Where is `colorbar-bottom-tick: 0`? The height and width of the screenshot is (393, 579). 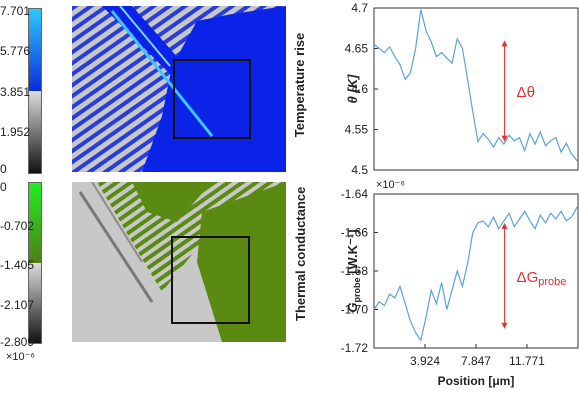
colorbar-bottom-tick: 0 is located at coordinates (3, 187).